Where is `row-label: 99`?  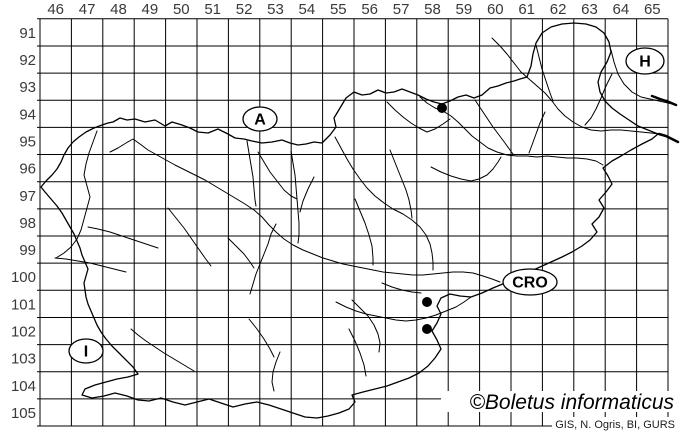 row-label: 99 is located at coordinates (27, 250).